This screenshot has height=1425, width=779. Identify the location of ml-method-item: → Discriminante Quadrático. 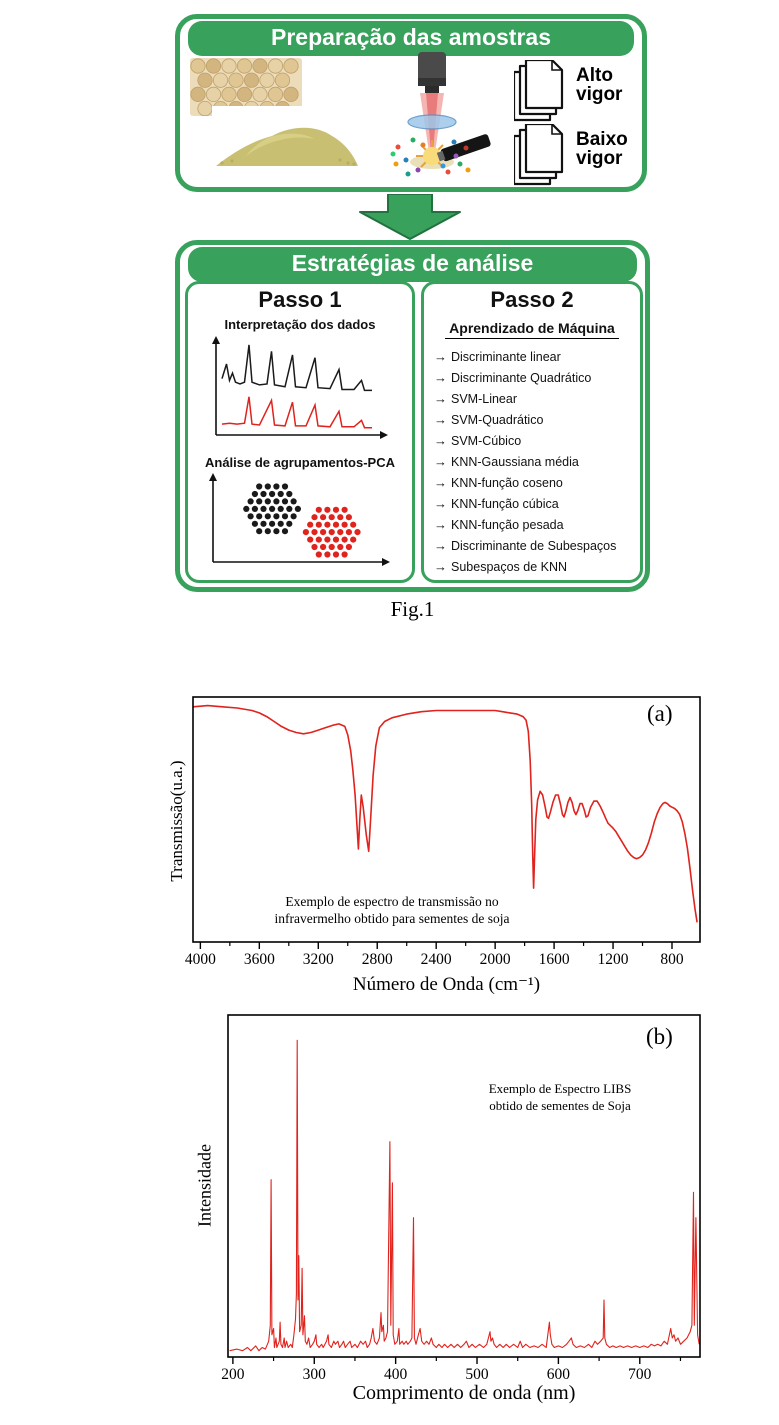
(535, 377).